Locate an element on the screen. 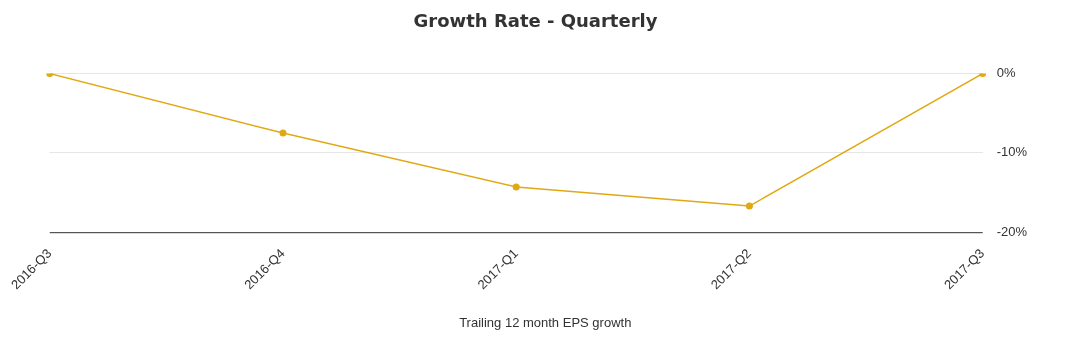  y-tick-label: -20% is located at coordinates (1012, 231).